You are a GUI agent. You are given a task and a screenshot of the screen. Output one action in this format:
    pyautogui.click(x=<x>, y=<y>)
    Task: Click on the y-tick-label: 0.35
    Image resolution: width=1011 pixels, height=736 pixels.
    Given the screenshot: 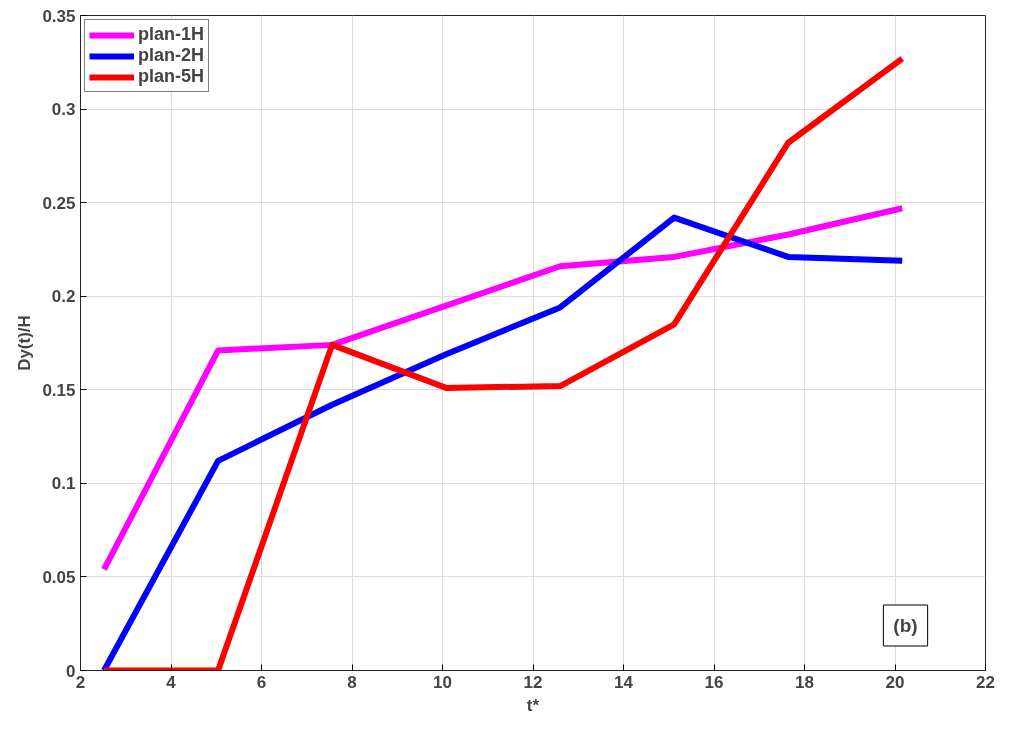 What is the action you would take?
    pyautogui.click(x=59, y=16)
    